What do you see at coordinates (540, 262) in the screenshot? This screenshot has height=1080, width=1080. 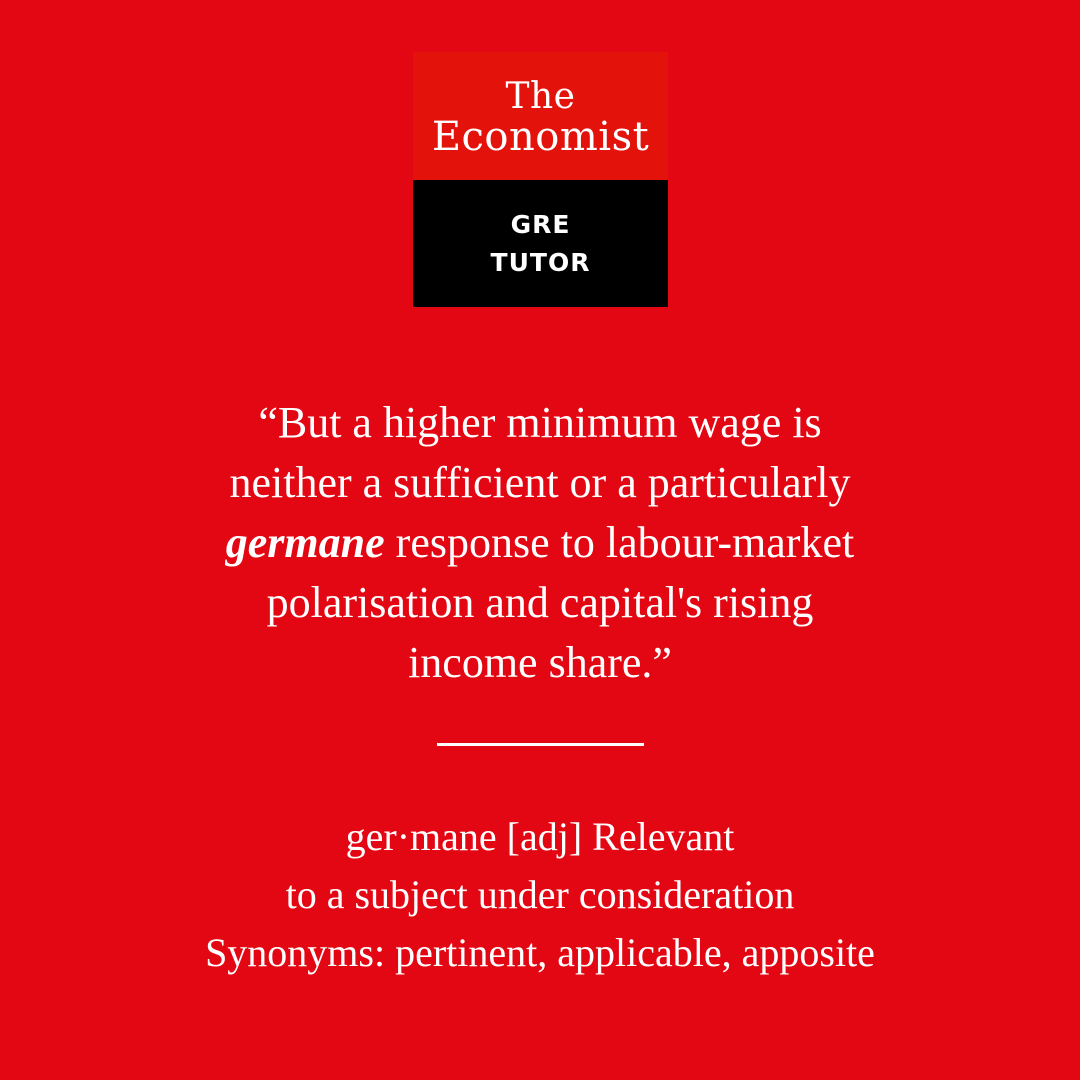 I see `logo-tutor-text: TUTOR` at bounding box center [540, 262].